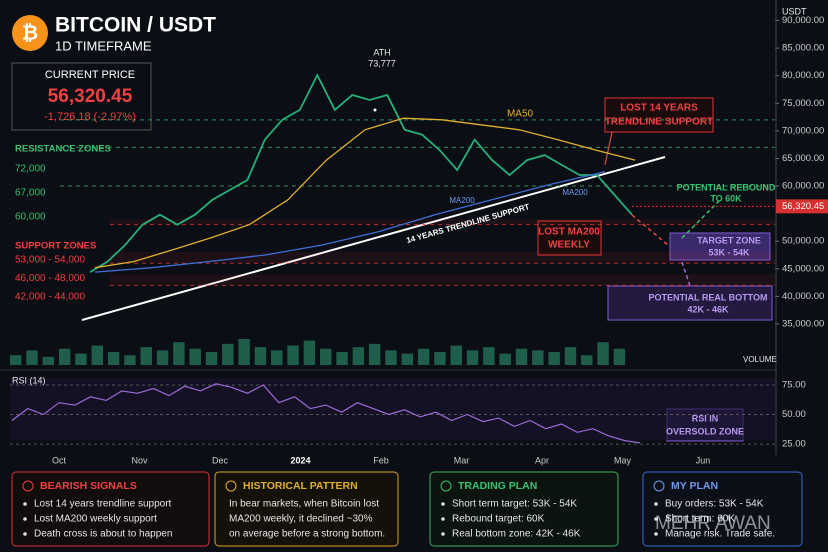  What do you see at coordinates (803, 296) in the screenshot?
I see `y-tick-label: 40,000.00` at bounding box center [803, 296].